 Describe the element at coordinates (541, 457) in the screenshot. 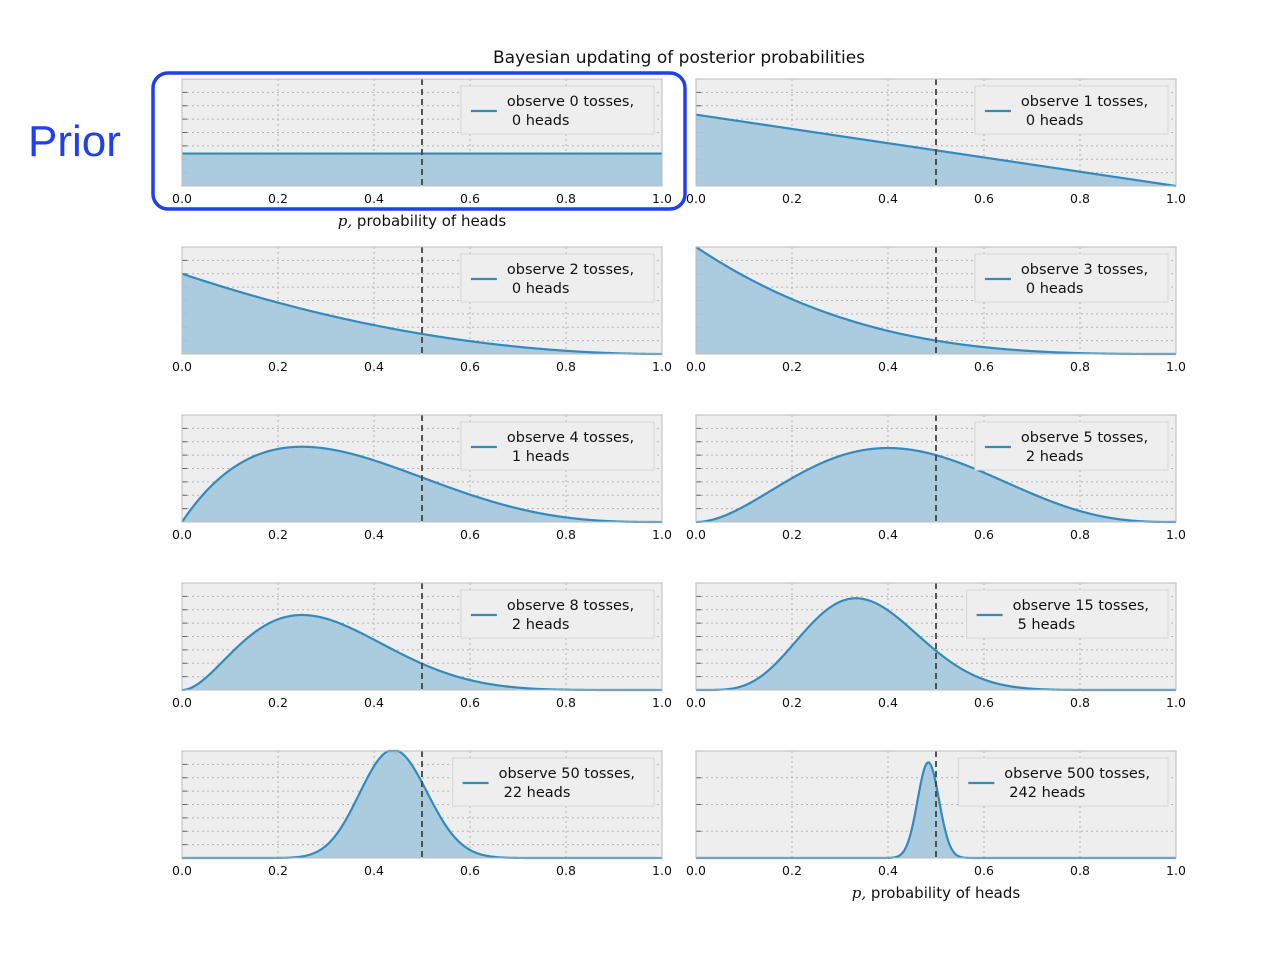

I see `legend-label-line2: 1 heads` at that location.